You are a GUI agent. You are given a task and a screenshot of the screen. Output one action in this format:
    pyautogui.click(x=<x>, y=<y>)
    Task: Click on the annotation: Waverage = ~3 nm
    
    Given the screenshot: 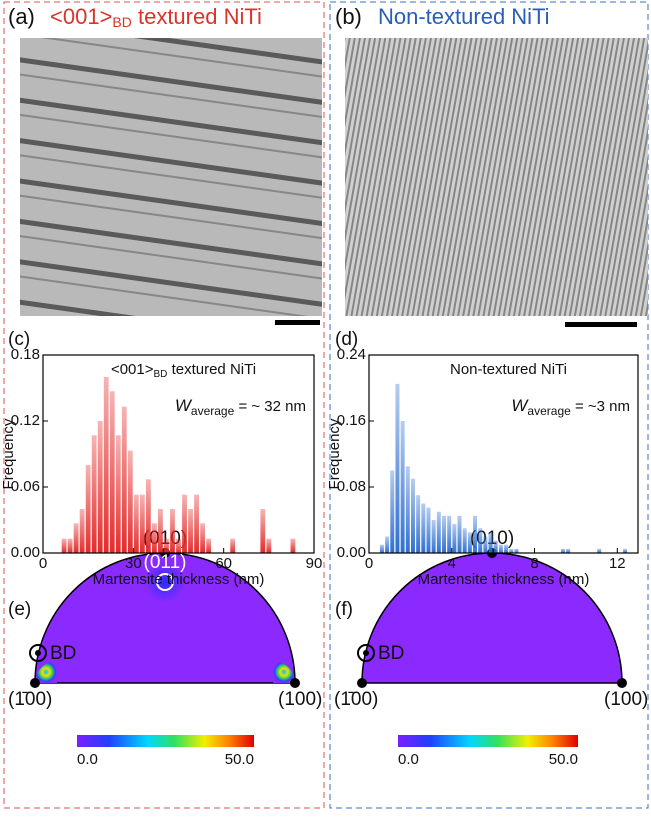 What is the action you would take?
    pyautogui.click(x=570, y=407)
    